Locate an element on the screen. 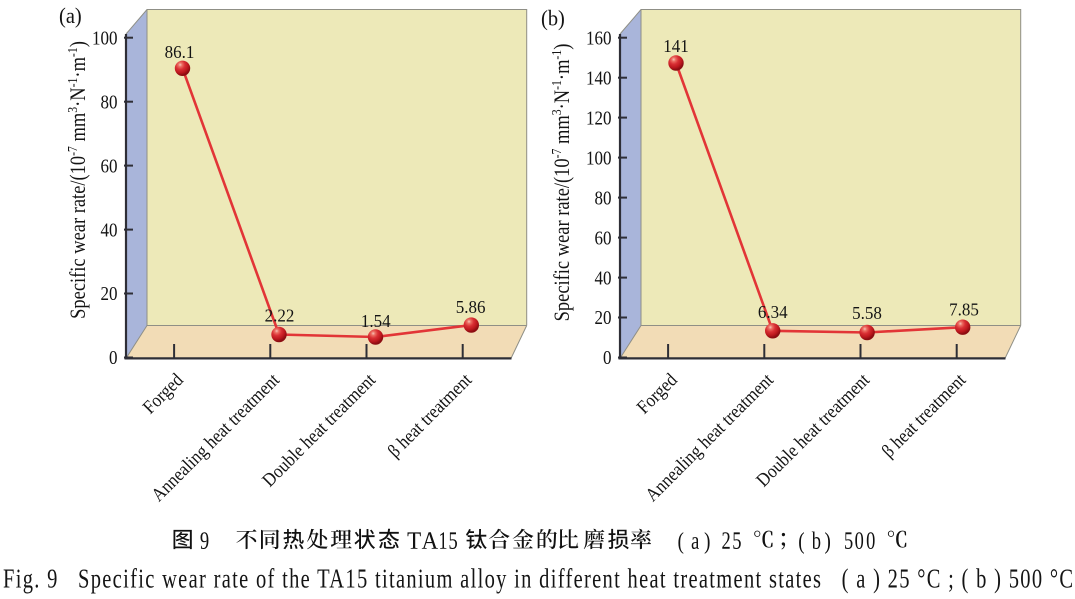  svg-text: 1.54 is located at coordinates (376, 321).